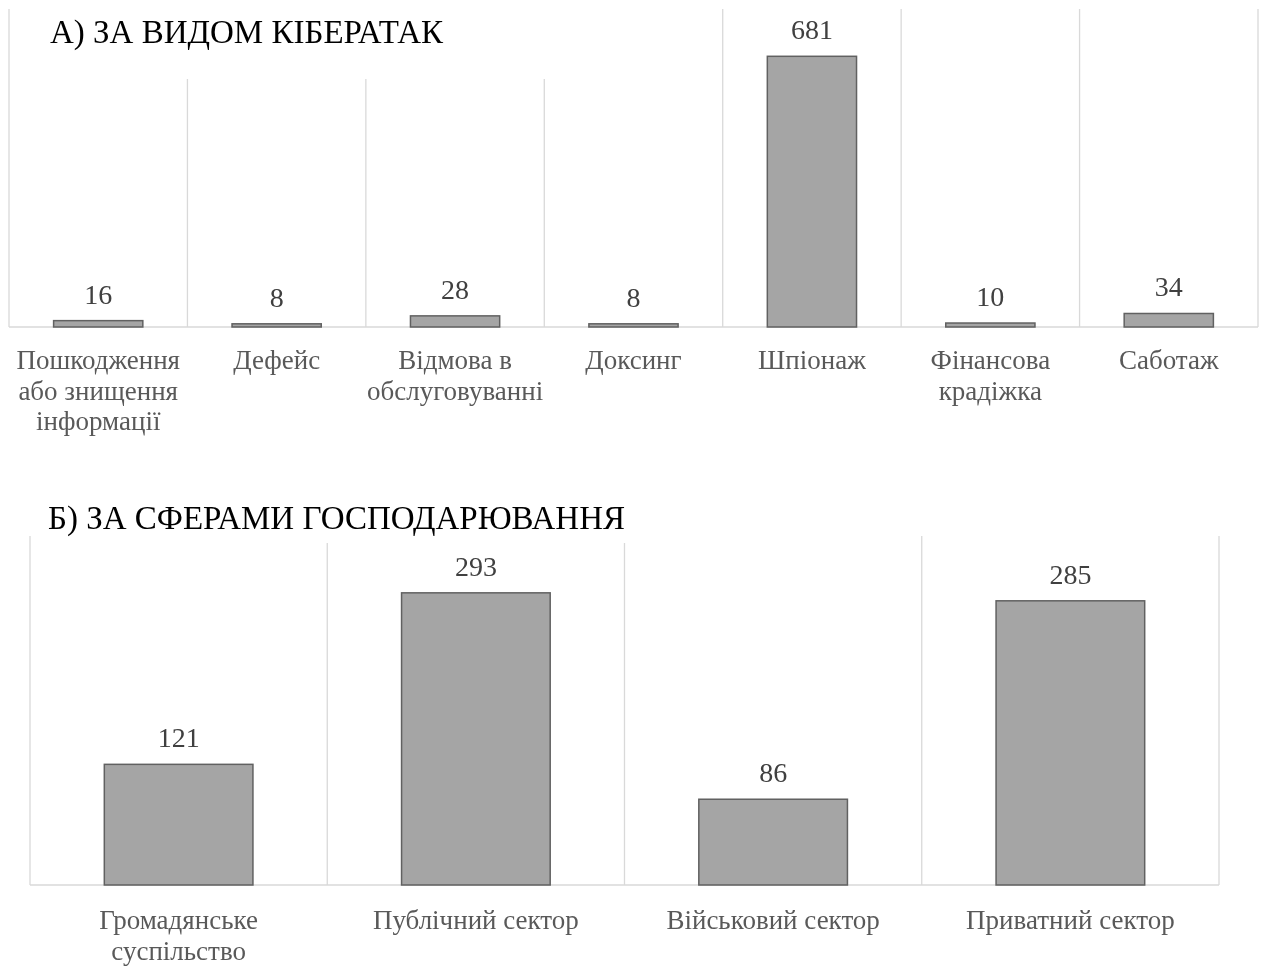 This screenshot has height=966, width=1265. I want to click on data-label: 10, so click(990, 297).